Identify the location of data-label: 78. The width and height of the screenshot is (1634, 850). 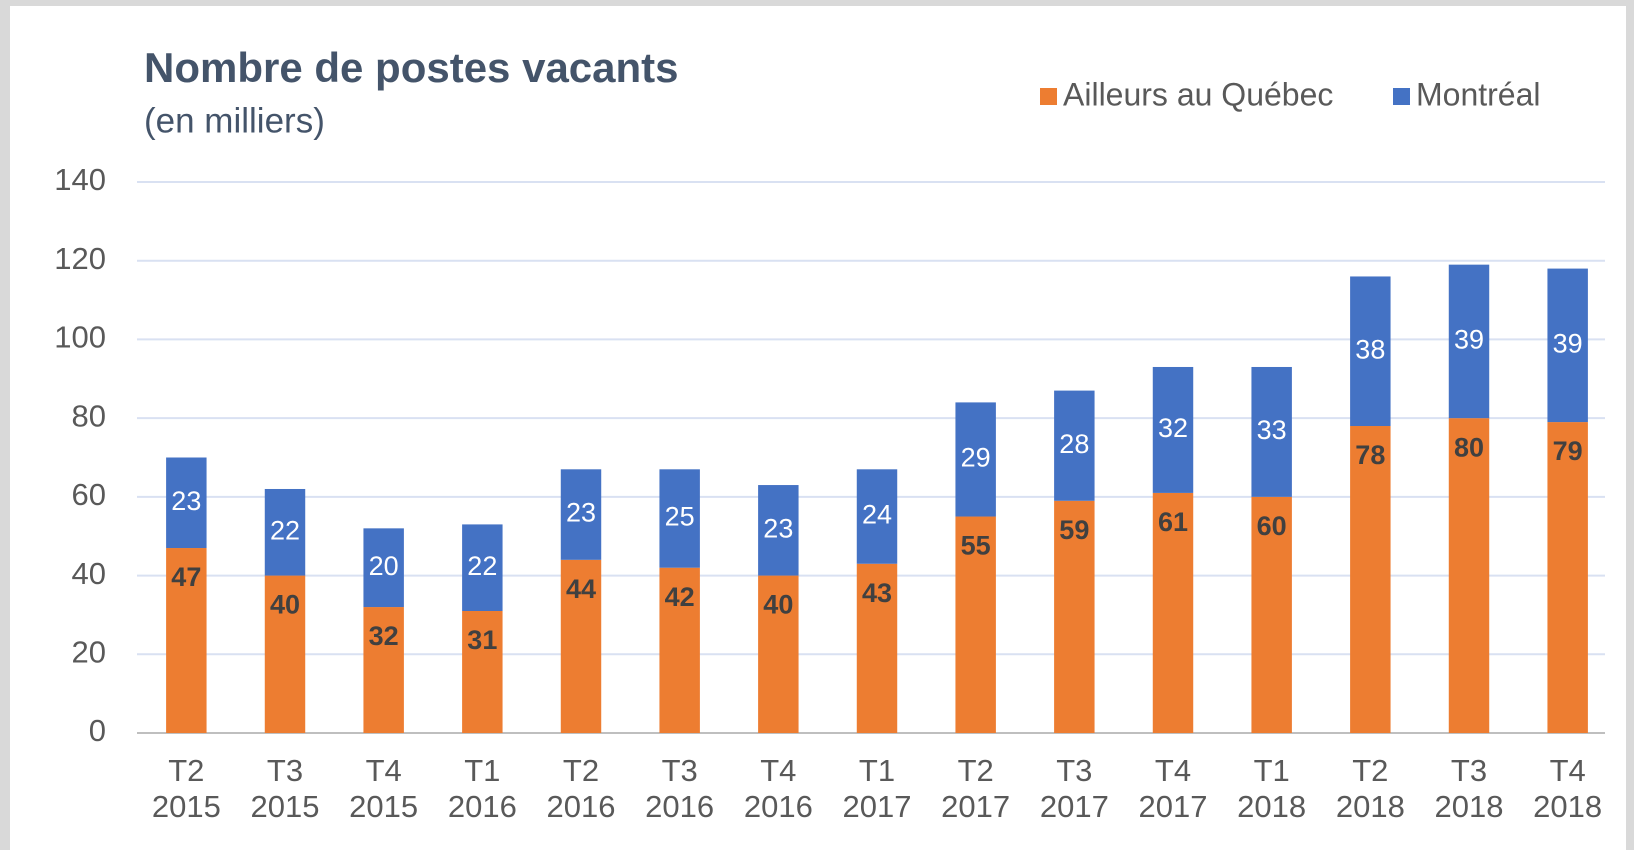
(1370, 455).